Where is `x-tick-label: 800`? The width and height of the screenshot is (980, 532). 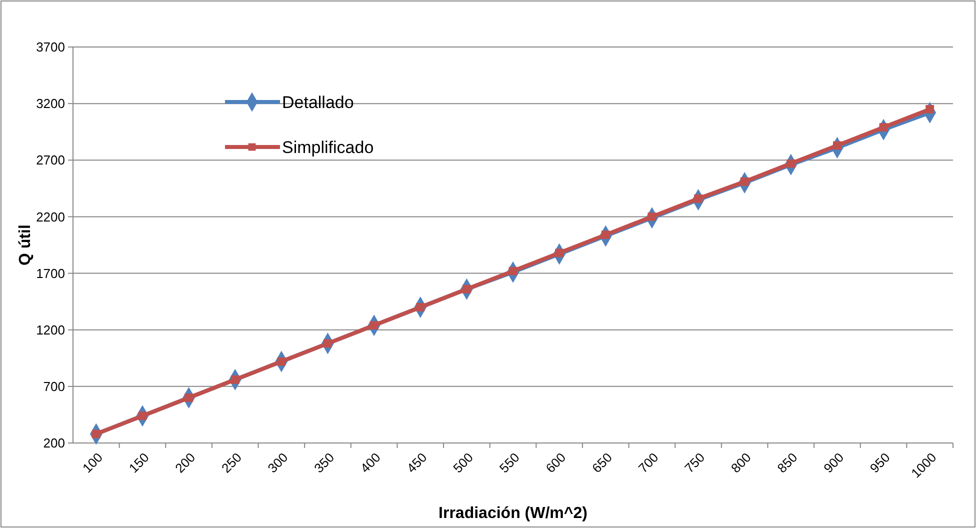 x-tick-label: 800 is located at coordinates (741, 463).